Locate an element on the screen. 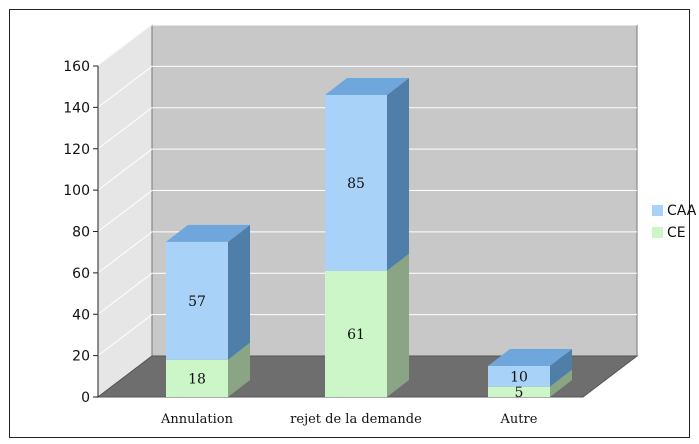 The image size is (699, 444). y-tick-label: 60 is located at coordinates (81, 274).